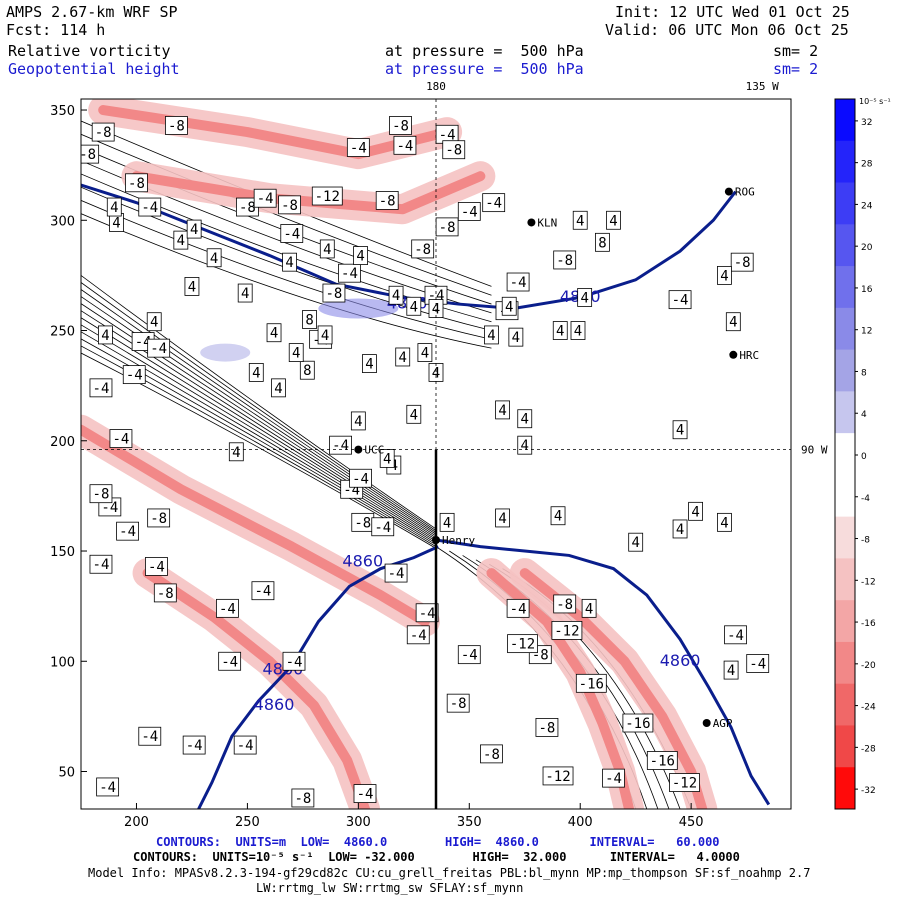  I want to click on colorbar-tick-label: -28, so click(868, 749).